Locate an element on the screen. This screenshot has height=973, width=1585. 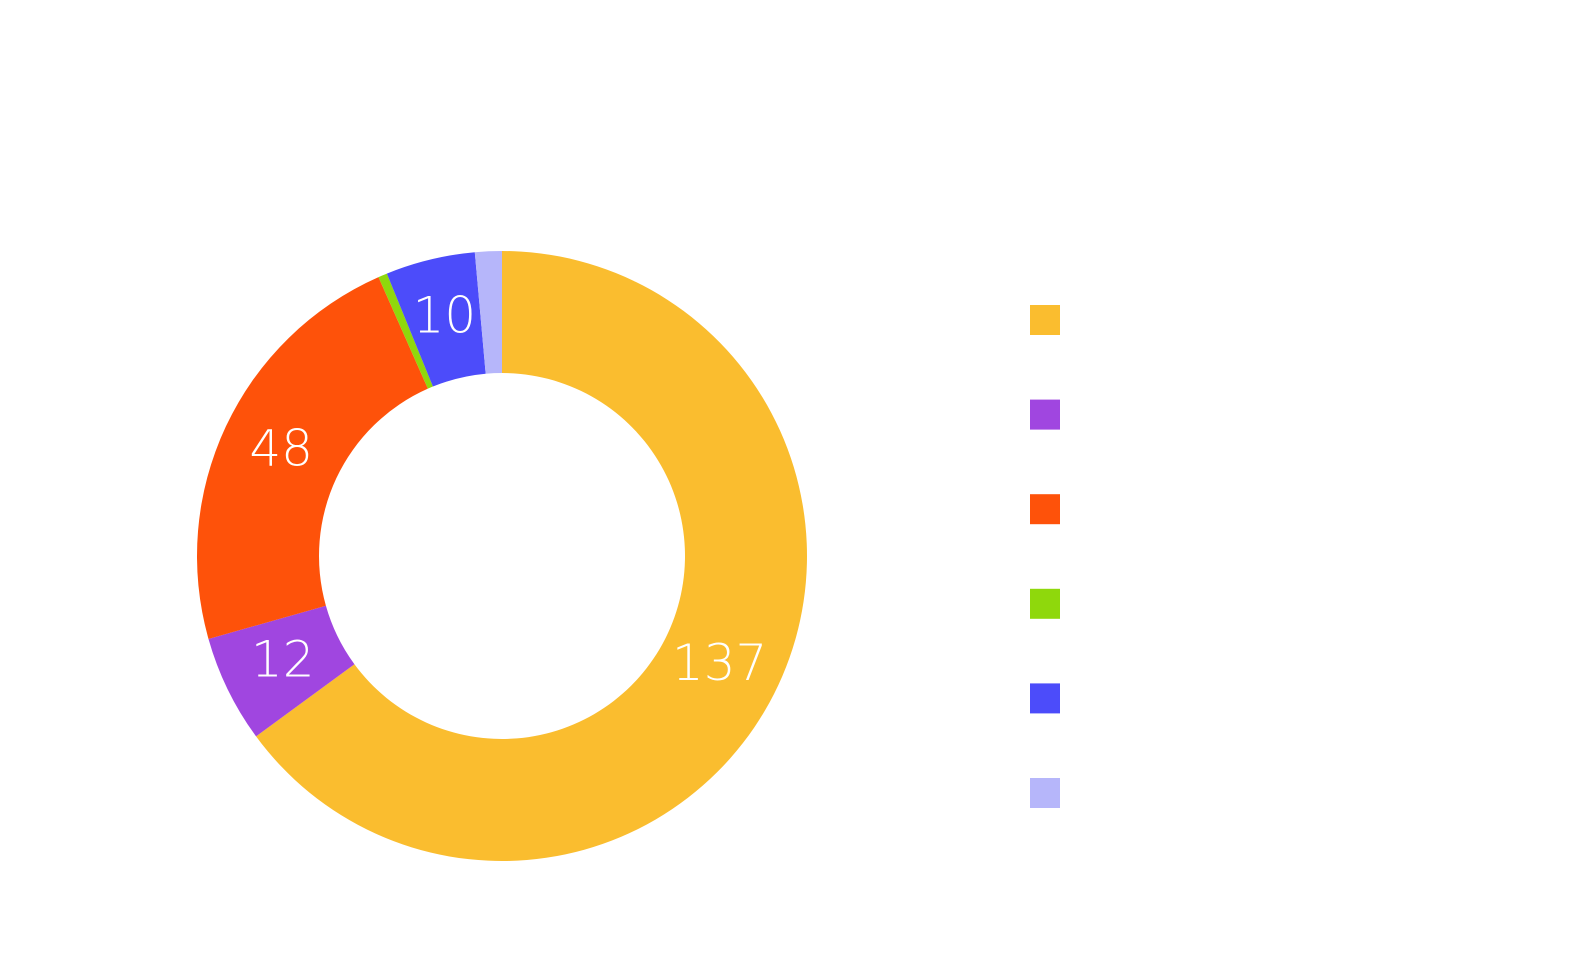
data-label: 10 is located at coordinates (445, 315).